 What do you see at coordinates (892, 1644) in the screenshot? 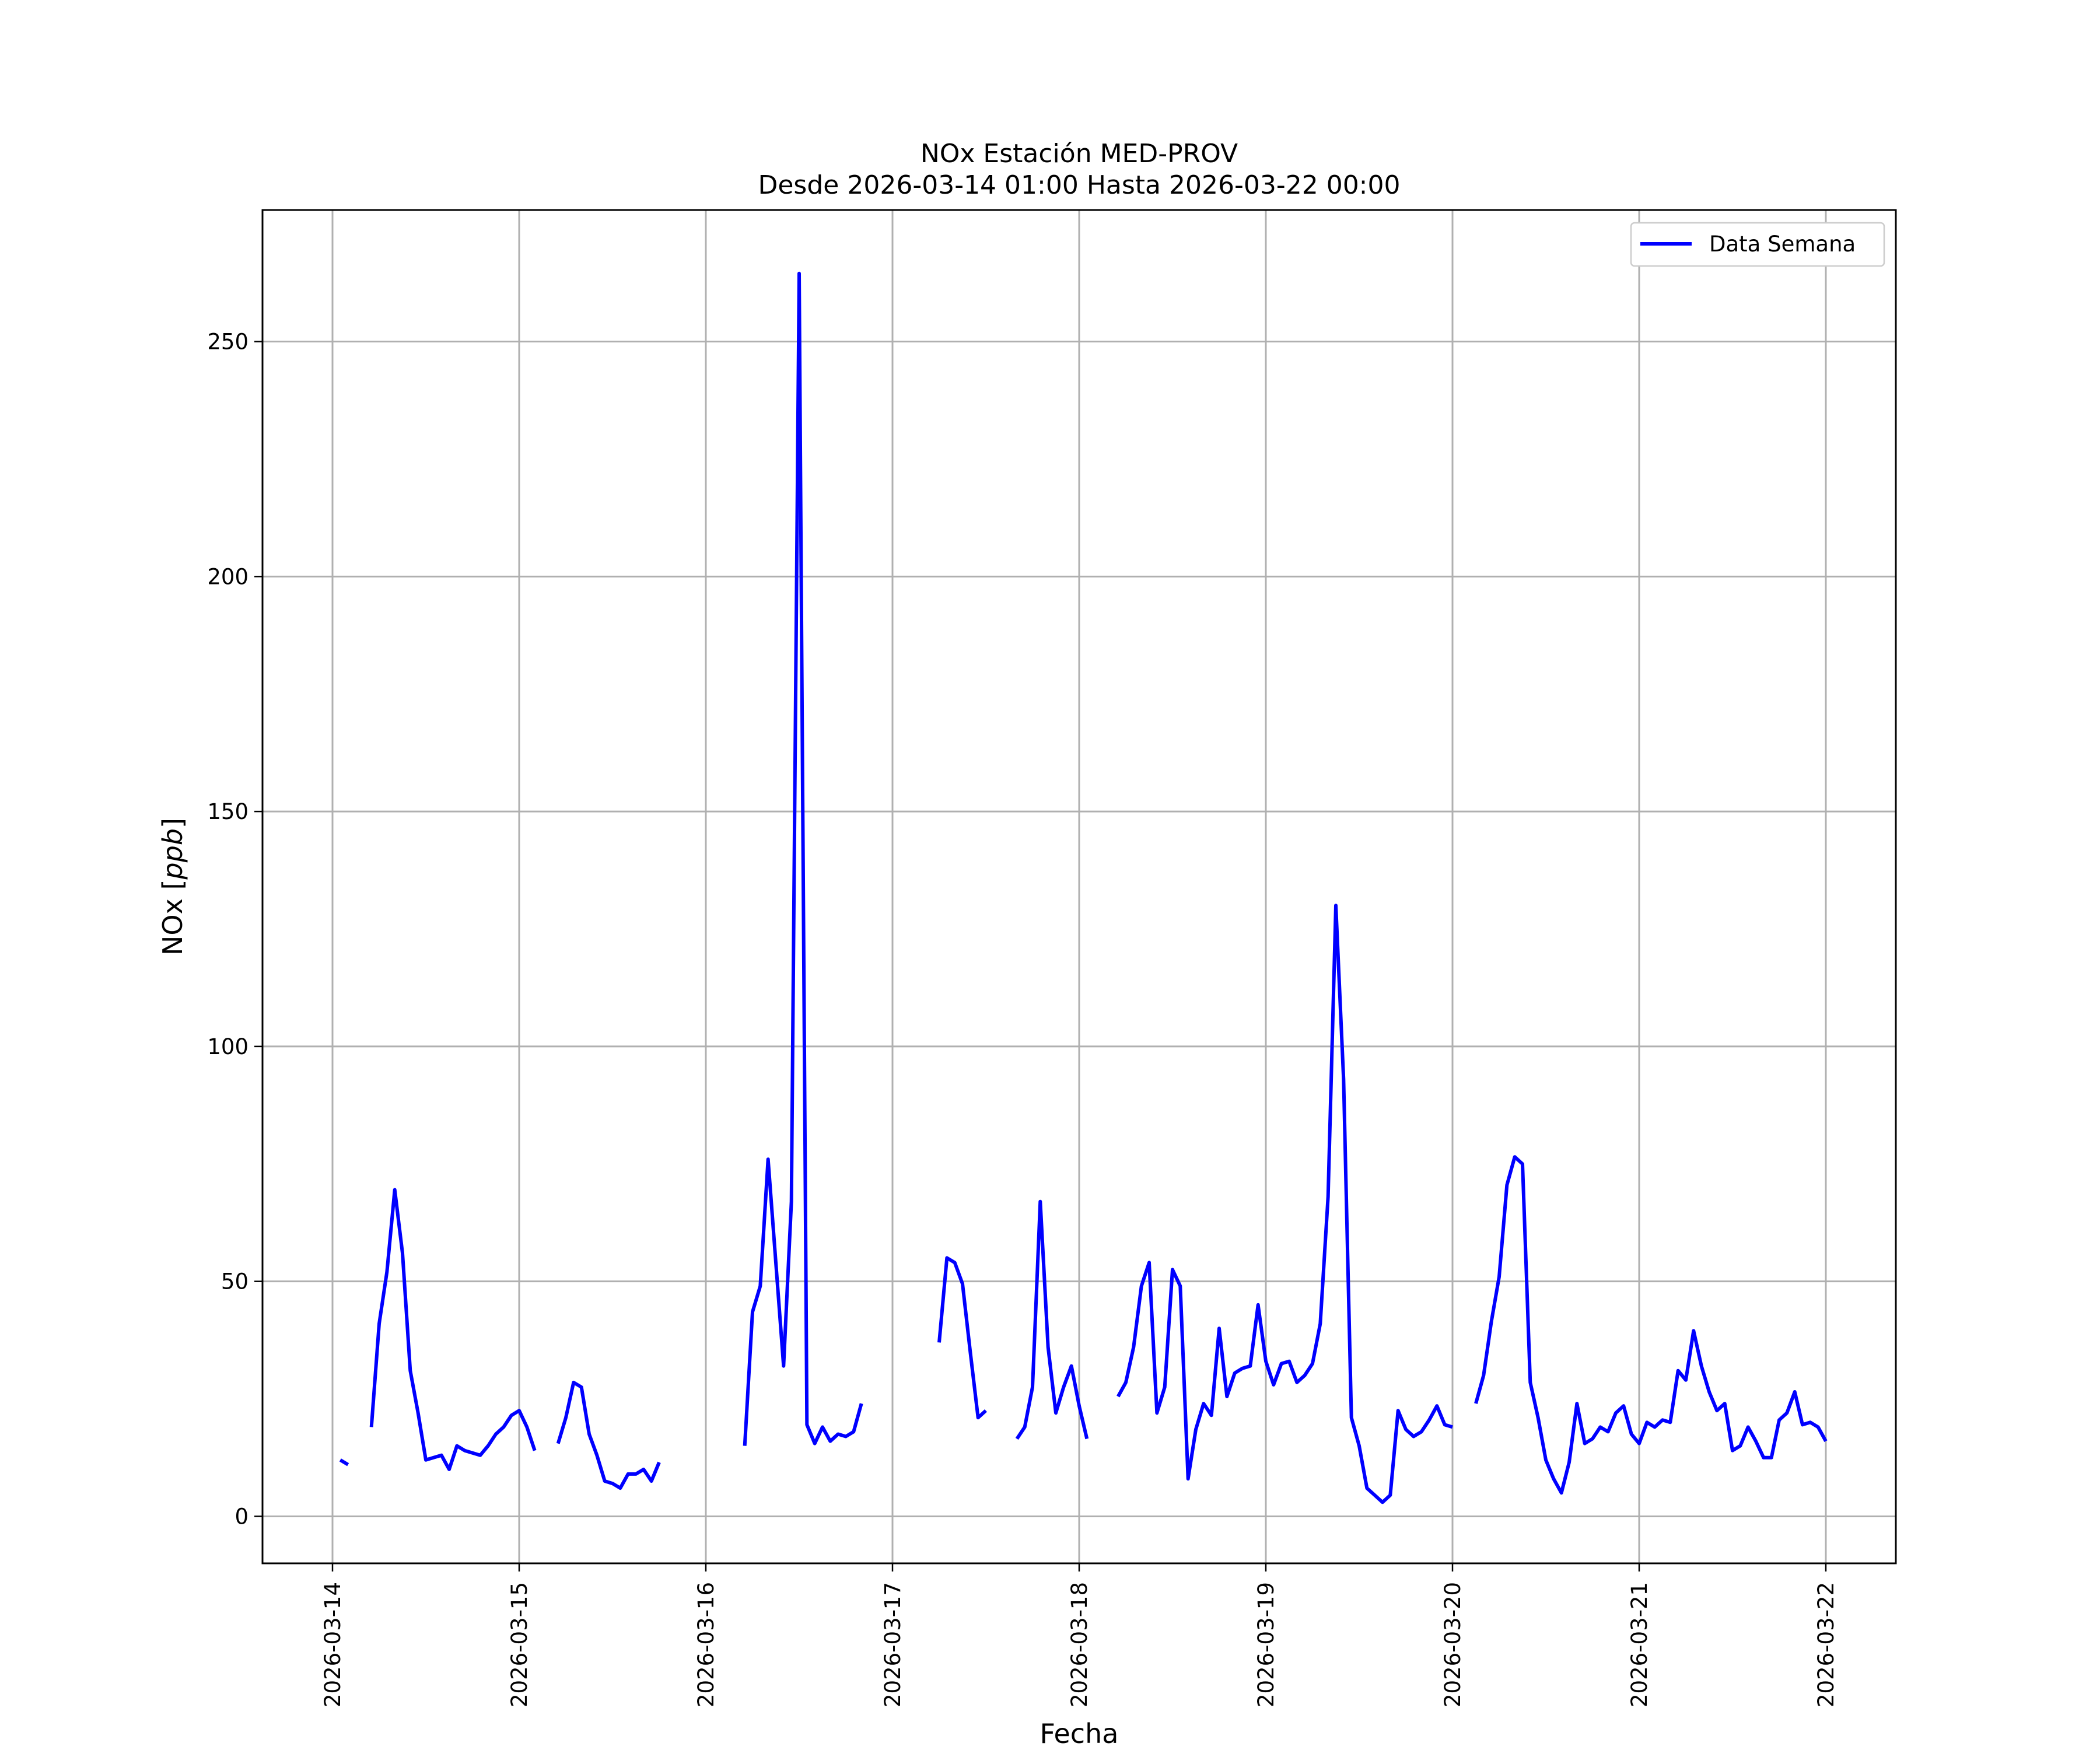
I see `x-tick-label: 2026-03-17` at bounding box center [892, 1644].